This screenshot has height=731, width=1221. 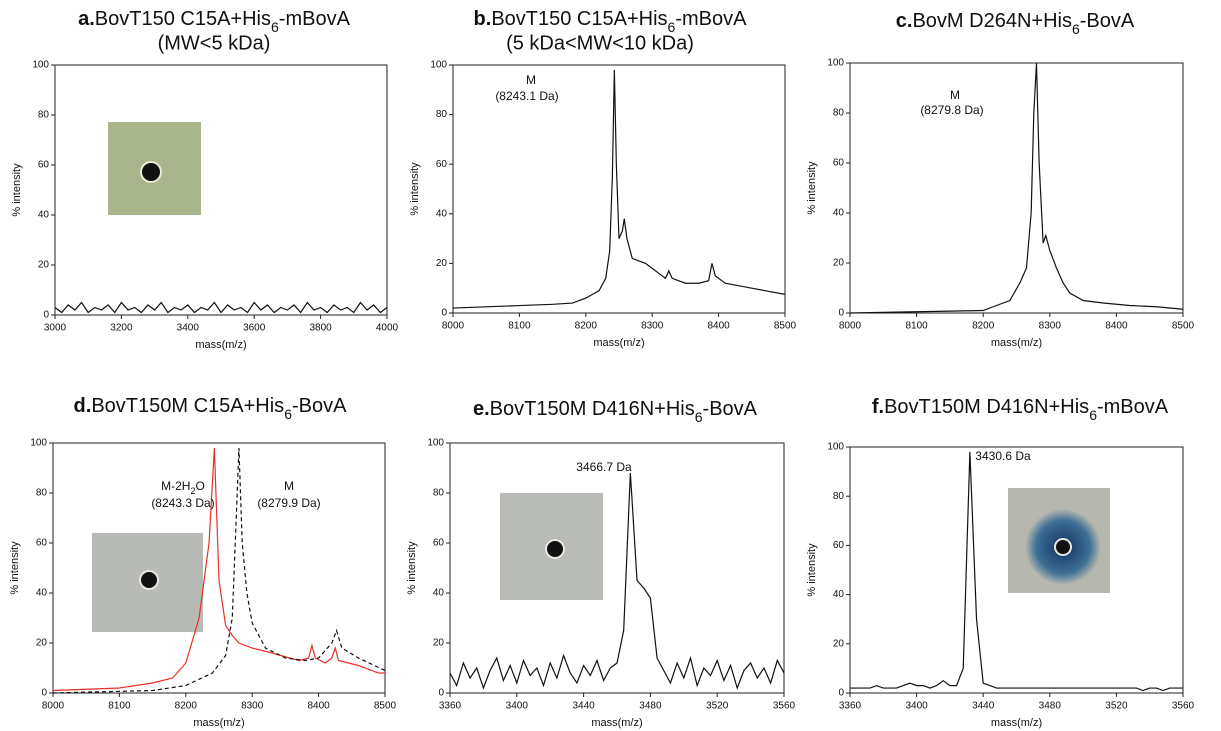 What do you see at coordinates (785, 326) in the screenshot?
I see `x-tick-label: 8500` at bounding box center [785, 326].